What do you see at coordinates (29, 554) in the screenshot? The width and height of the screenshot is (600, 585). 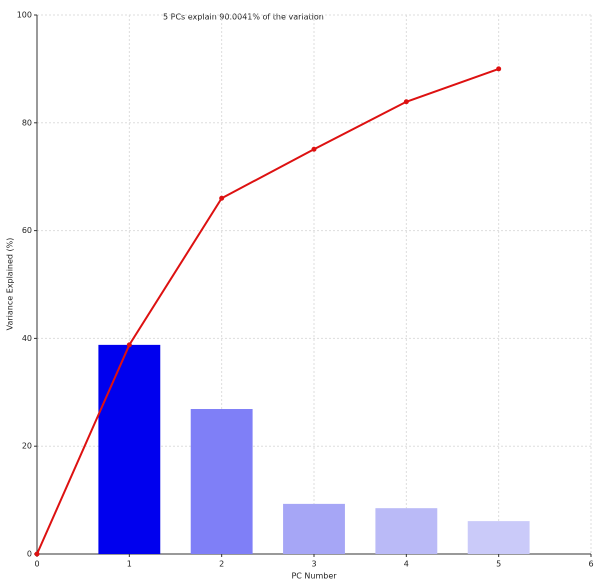 I see `y-tick-label: 0` at bounding box center [29, 554].